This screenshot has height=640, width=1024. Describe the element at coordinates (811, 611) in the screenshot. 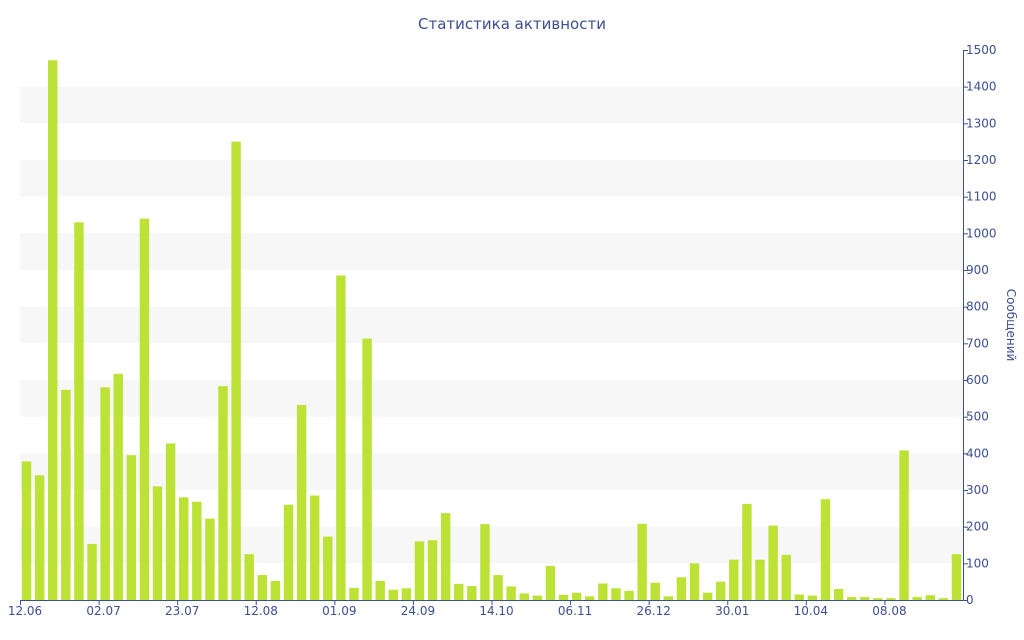

I see `x-tick-label: 10.04` at that location.